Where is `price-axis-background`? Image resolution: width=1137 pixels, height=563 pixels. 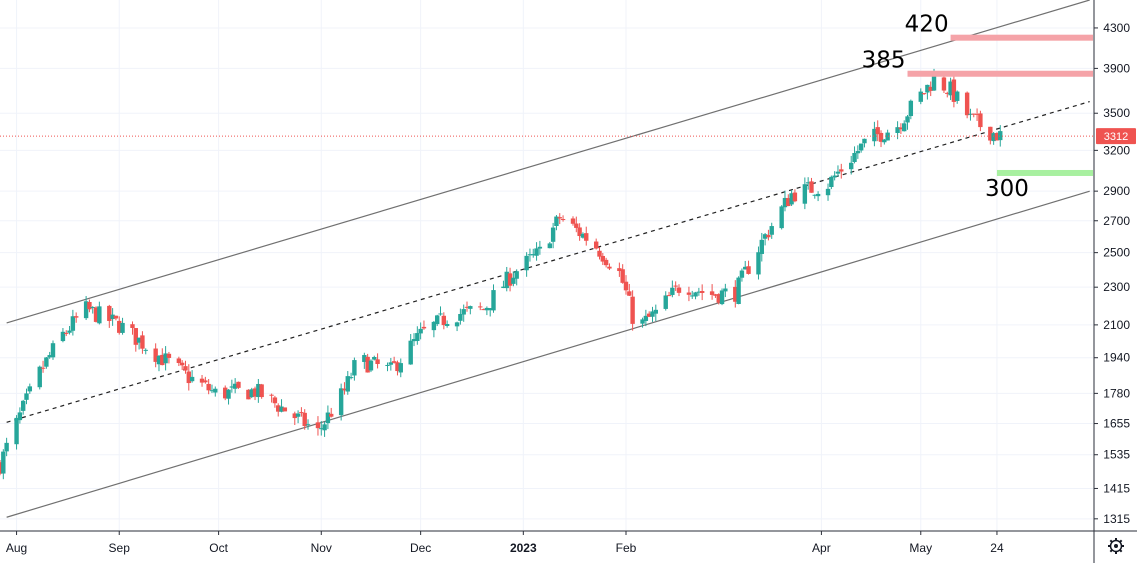
price-axis-background is located at coordinates (1115, 281).